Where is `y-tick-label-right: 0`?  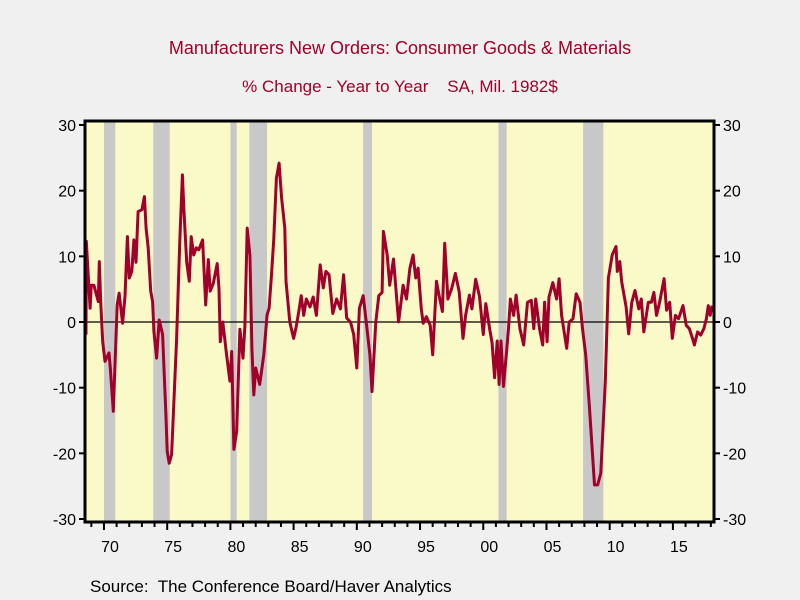 y-tick-label-right: 0 is located at coordinates (727, 323).